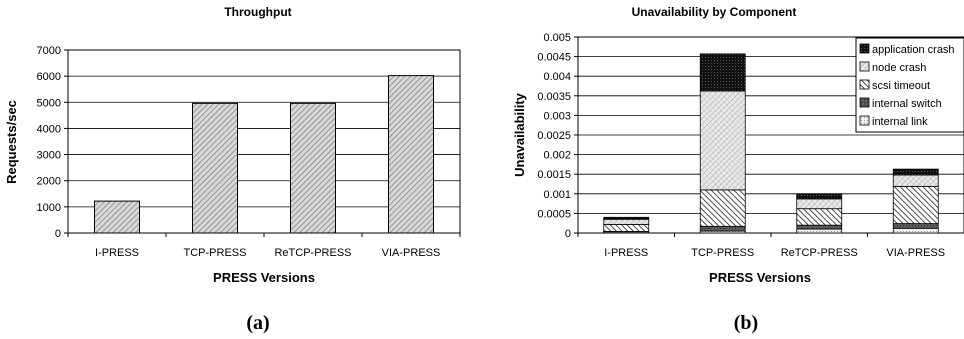  What do you see at coordinates (49, 129) in the screenshot?
I see `y-tick-label: 4000` at bounding box center [49, 129].